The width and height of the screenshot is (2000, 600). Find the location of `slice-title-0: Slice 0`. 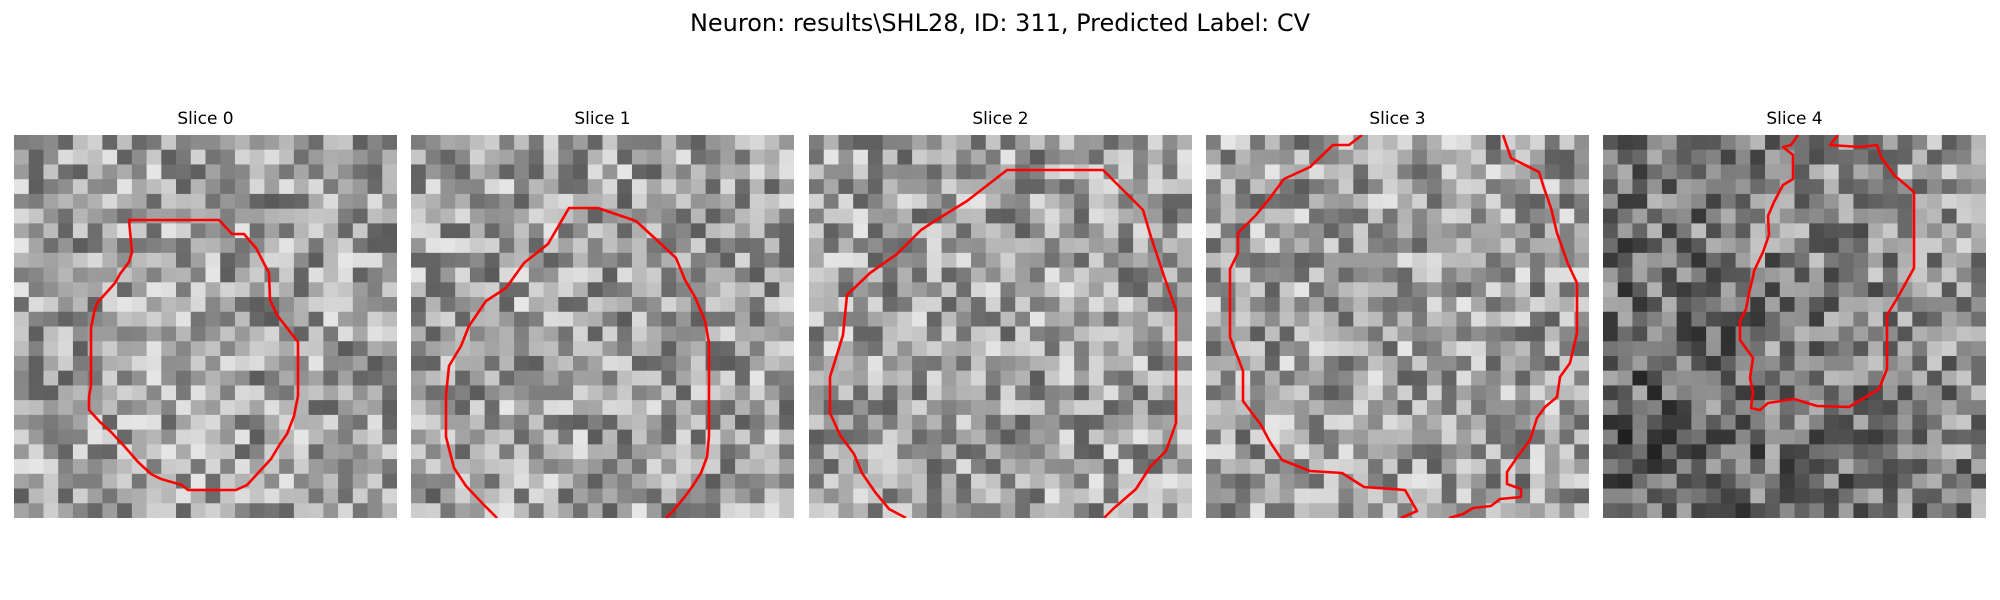

slice-title-0: Slice 0 is located at coordinates (205, 119).